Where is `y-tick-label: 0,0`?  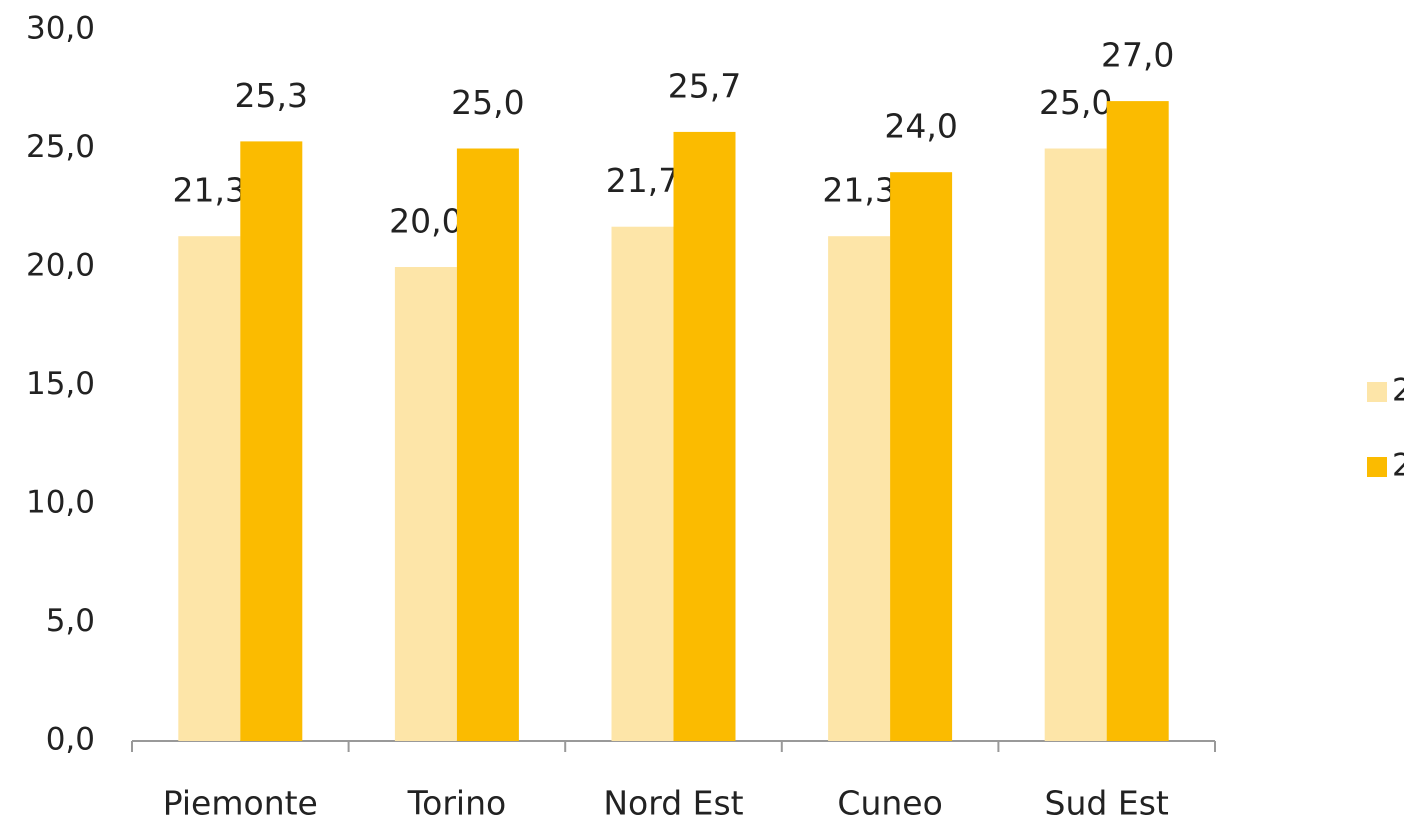
y-tick-label: 0,0 is located at coordinates (70, 740).